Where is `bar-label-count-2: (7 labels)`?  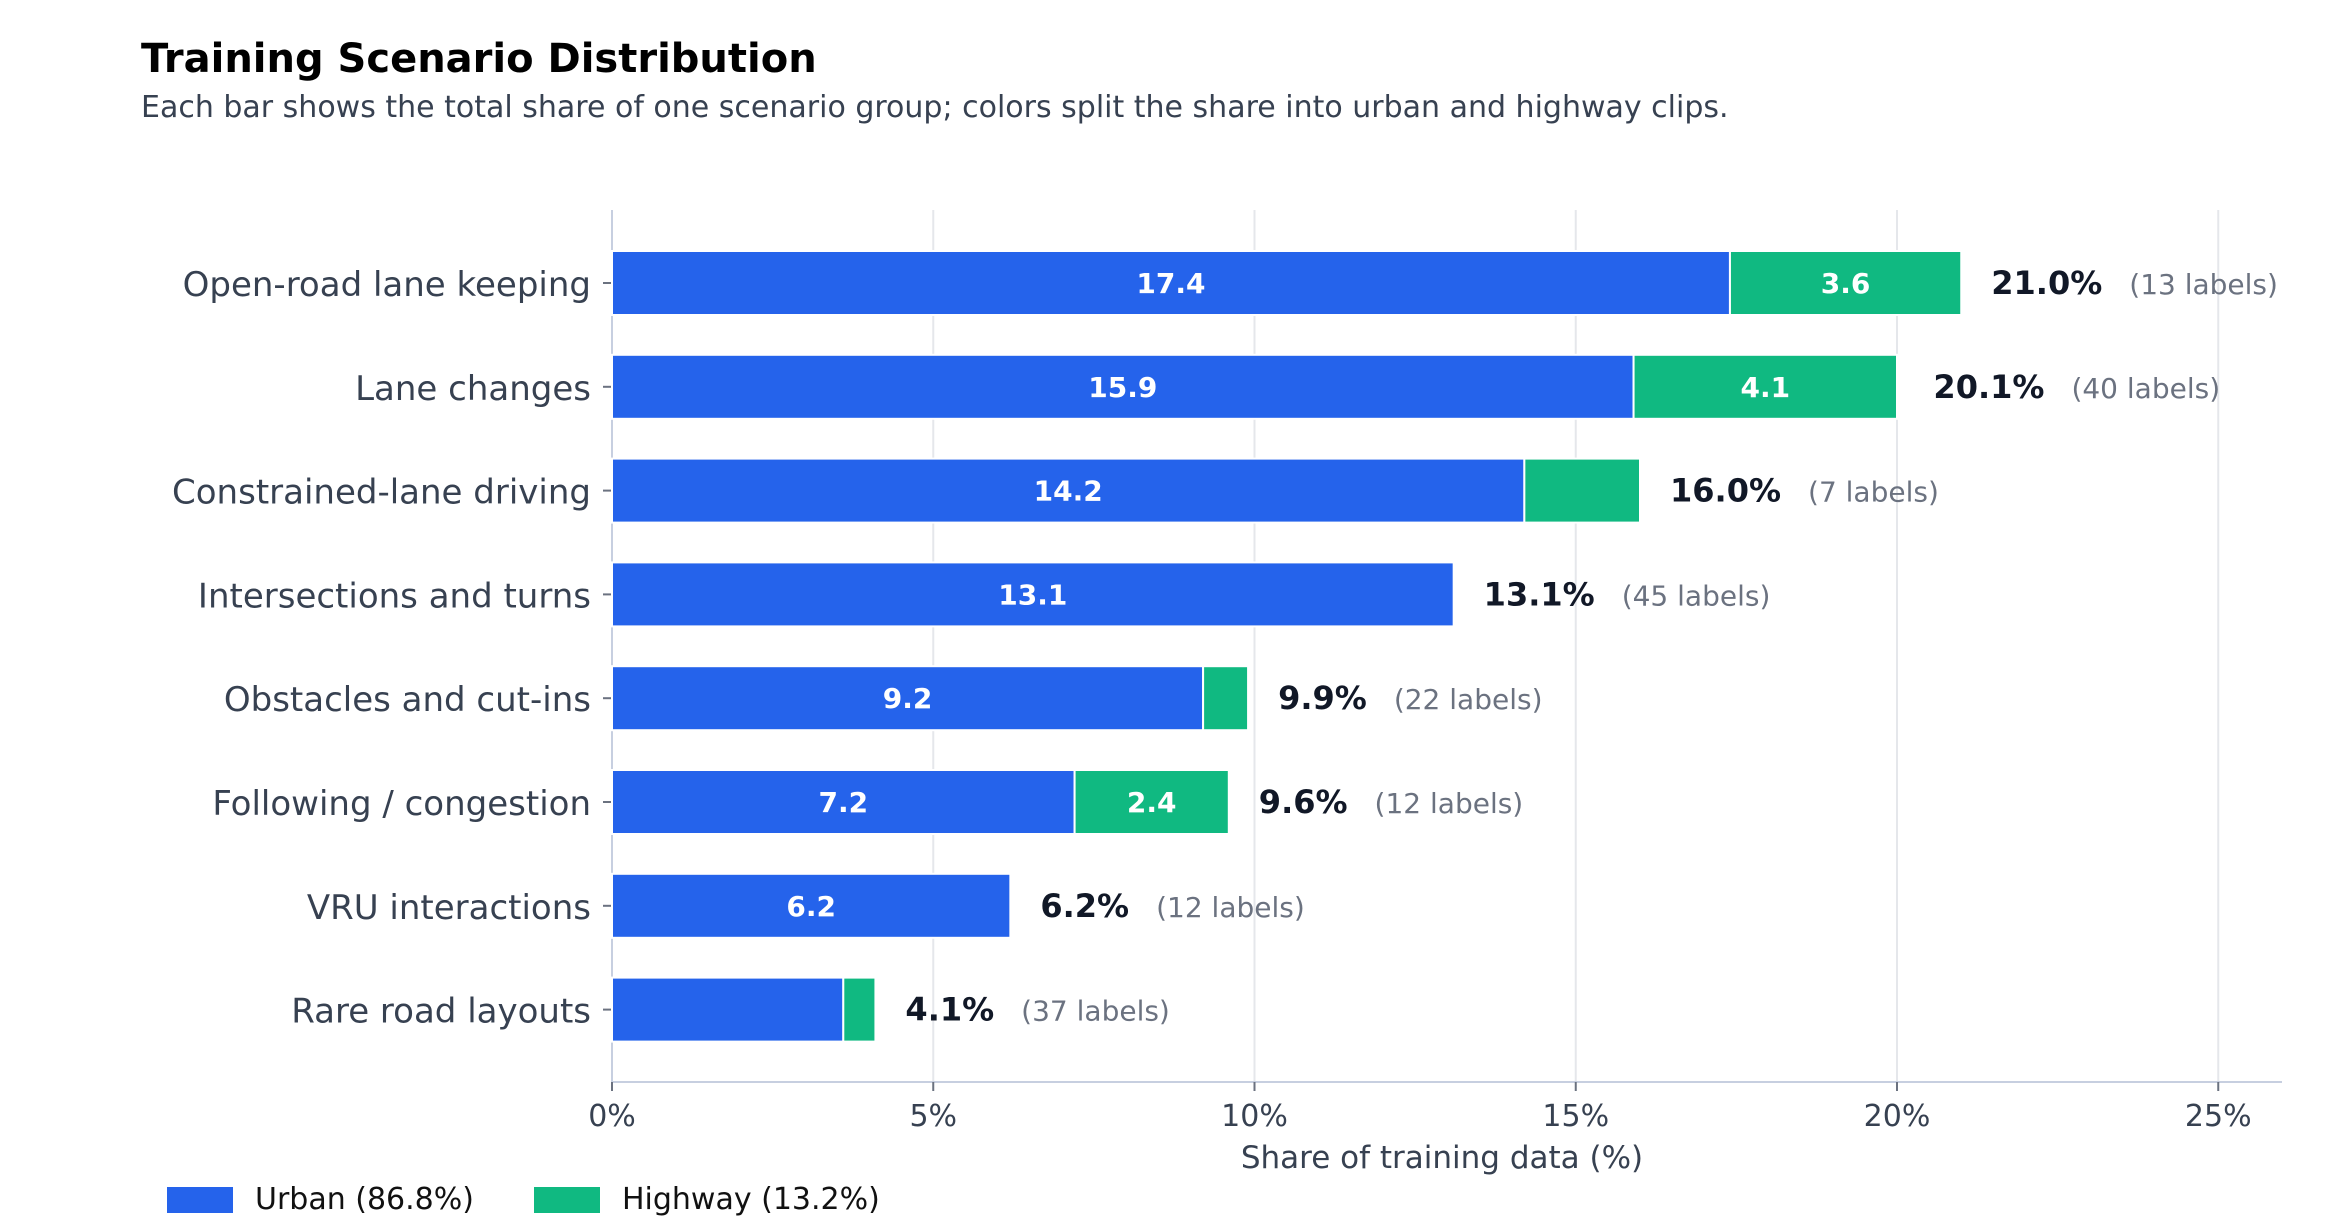 bar-label-count-2: (7 labels) is located at coordinates (1873, 492).